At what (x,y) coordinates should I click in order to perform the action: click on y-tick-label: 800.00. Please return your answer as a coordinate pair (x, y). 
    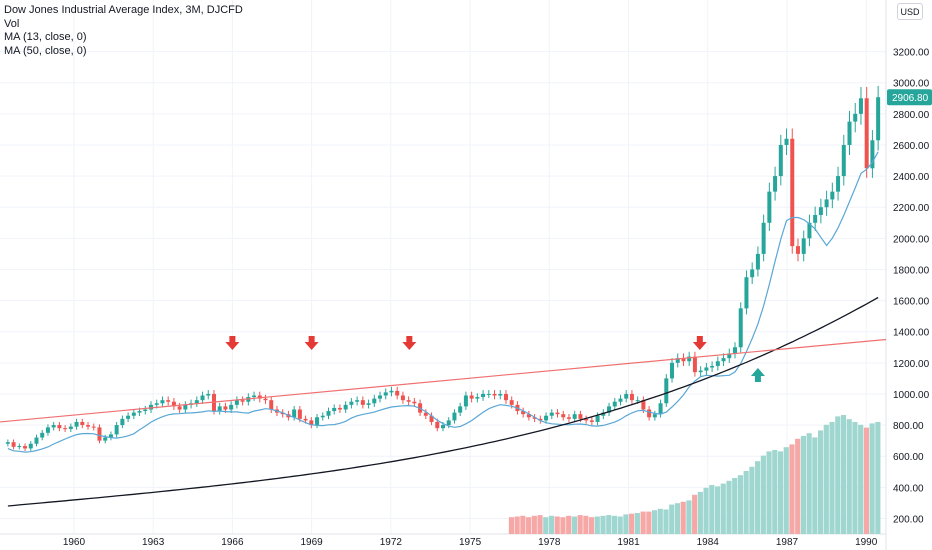
    Looking at the image, I should click on (908, 426).